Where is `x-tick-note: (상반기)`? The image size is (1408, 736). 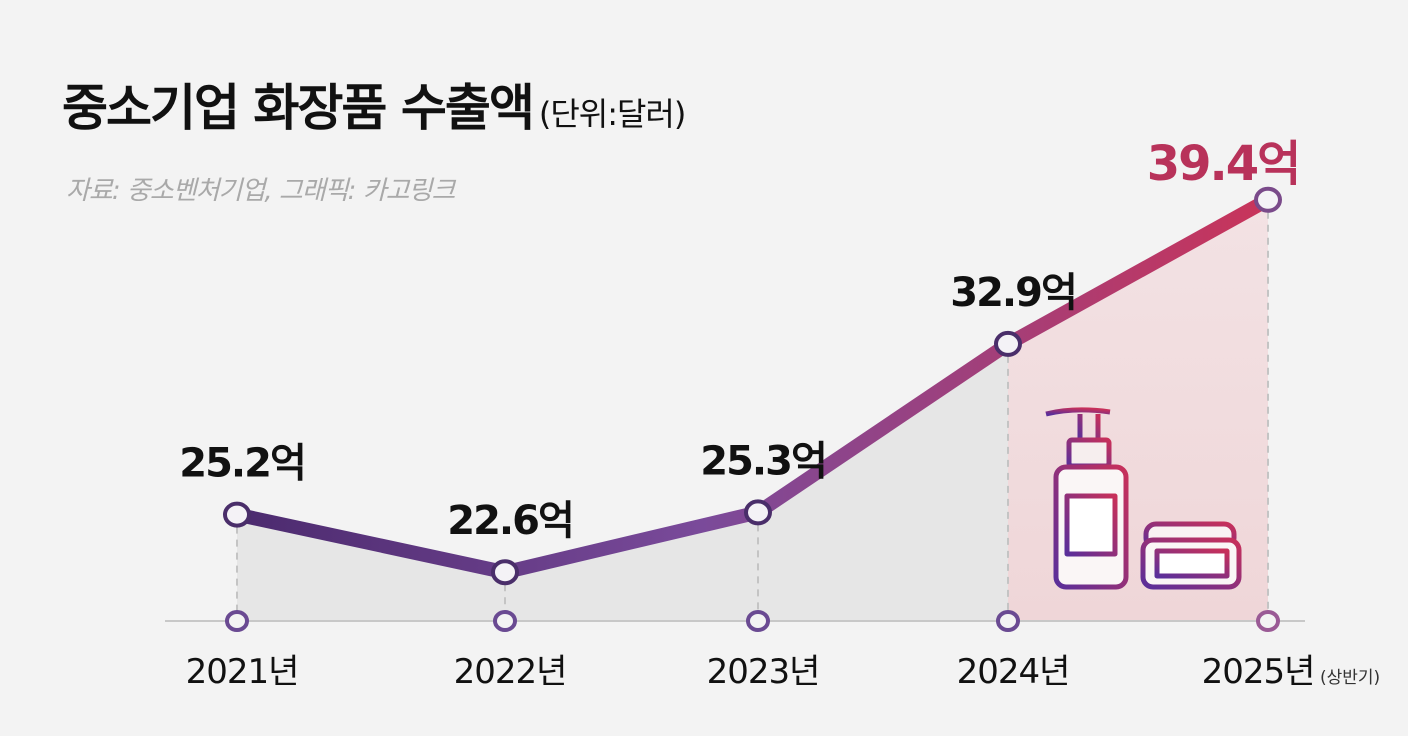 x-tick-note: (상반기) is located at coordinates (1350, 678).